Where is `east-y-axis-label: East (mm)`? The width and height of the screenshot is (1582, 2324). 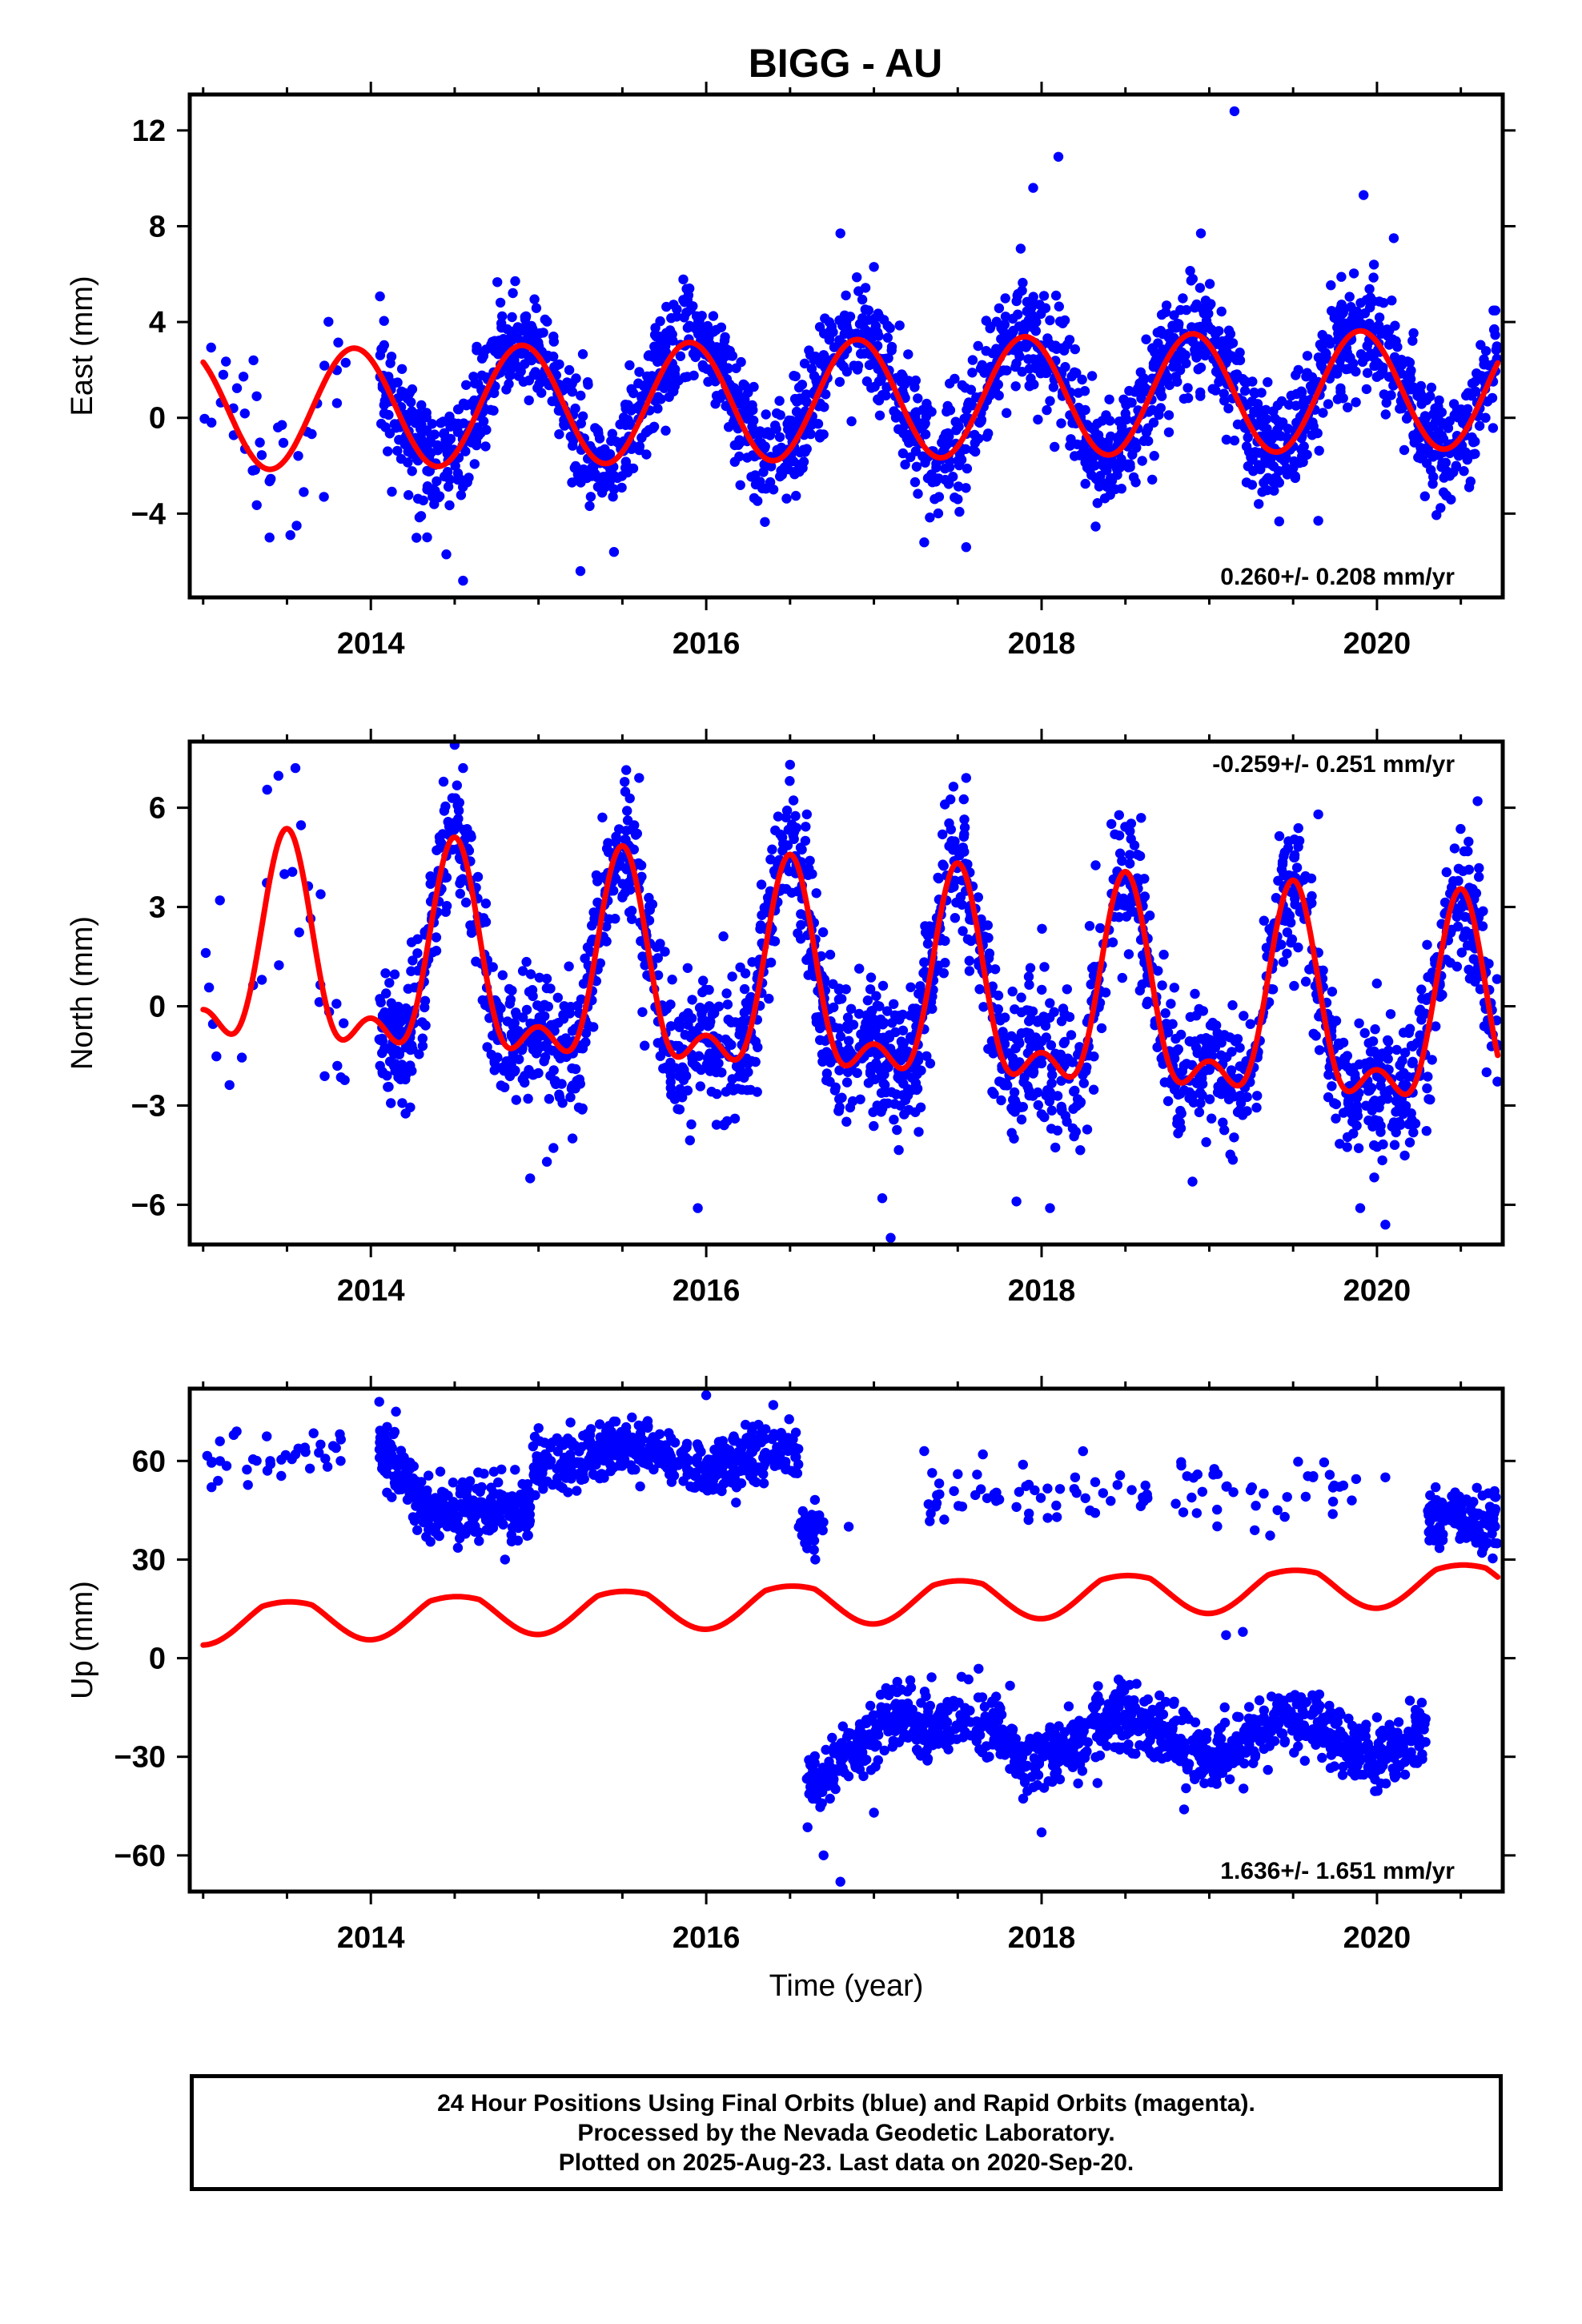
east-y-axis-label: East (mm) is located at coordinates (82, 345).